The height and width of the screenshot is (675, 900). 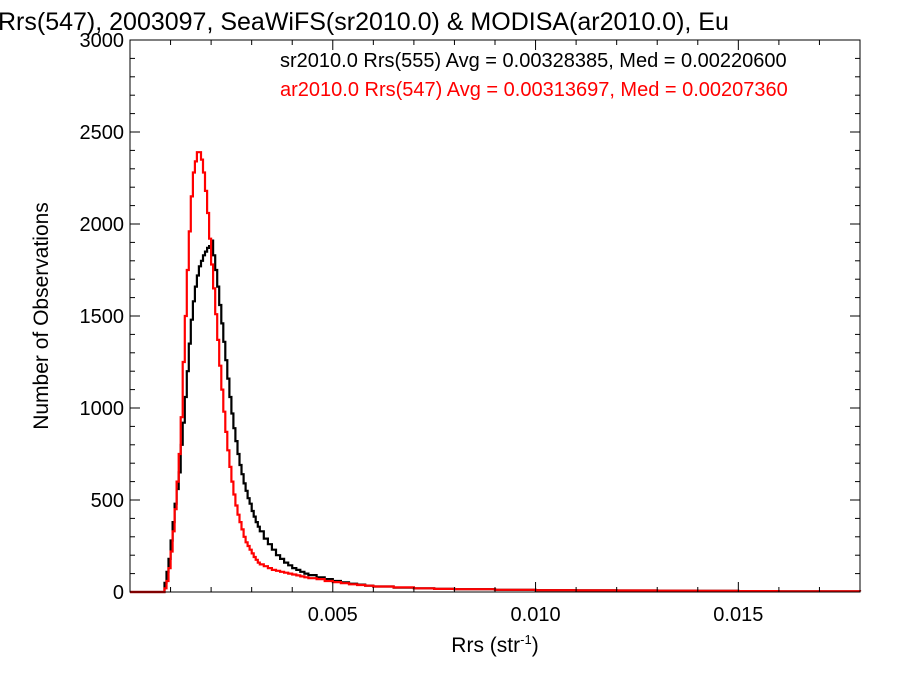 What do you see at coordinates (102, 317) in the screenshot?
I see `y-tick-label: 1500` at bounding box center [102, 317].